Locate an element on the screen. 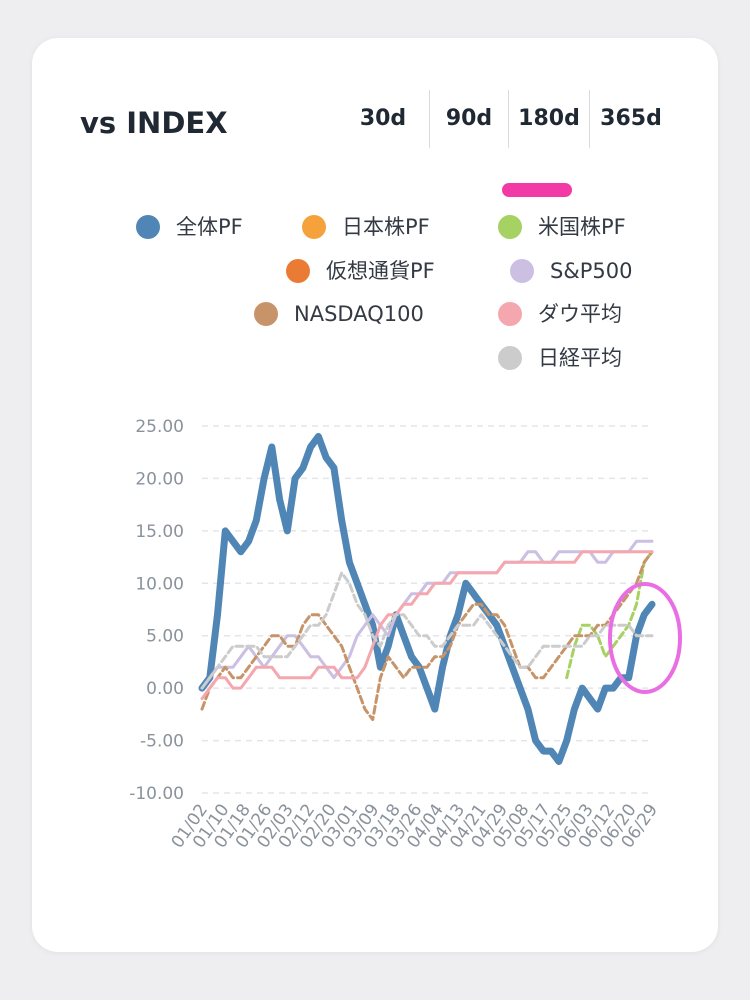  legend-label: ダウ平均 is located at coordinates (580, 314).